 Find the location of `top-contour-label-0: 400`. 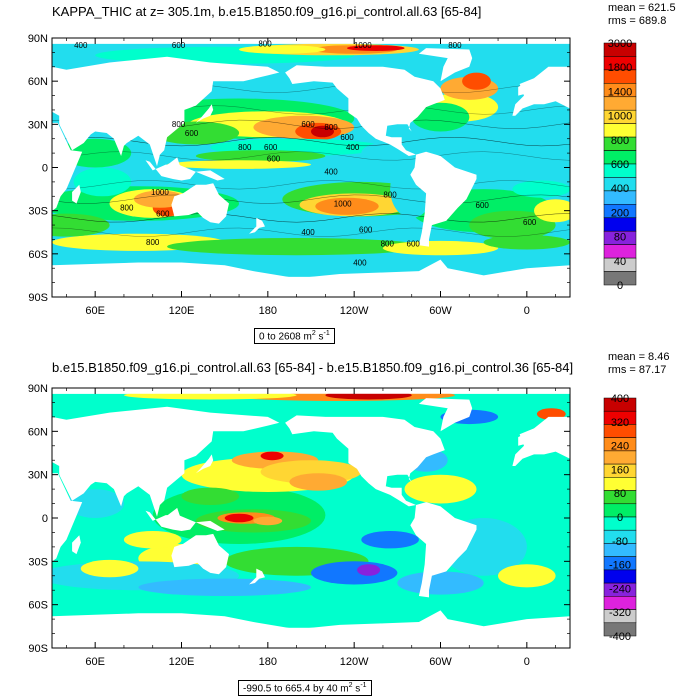

top-contour-label-0: 400 is located at coordinates (81, 45).